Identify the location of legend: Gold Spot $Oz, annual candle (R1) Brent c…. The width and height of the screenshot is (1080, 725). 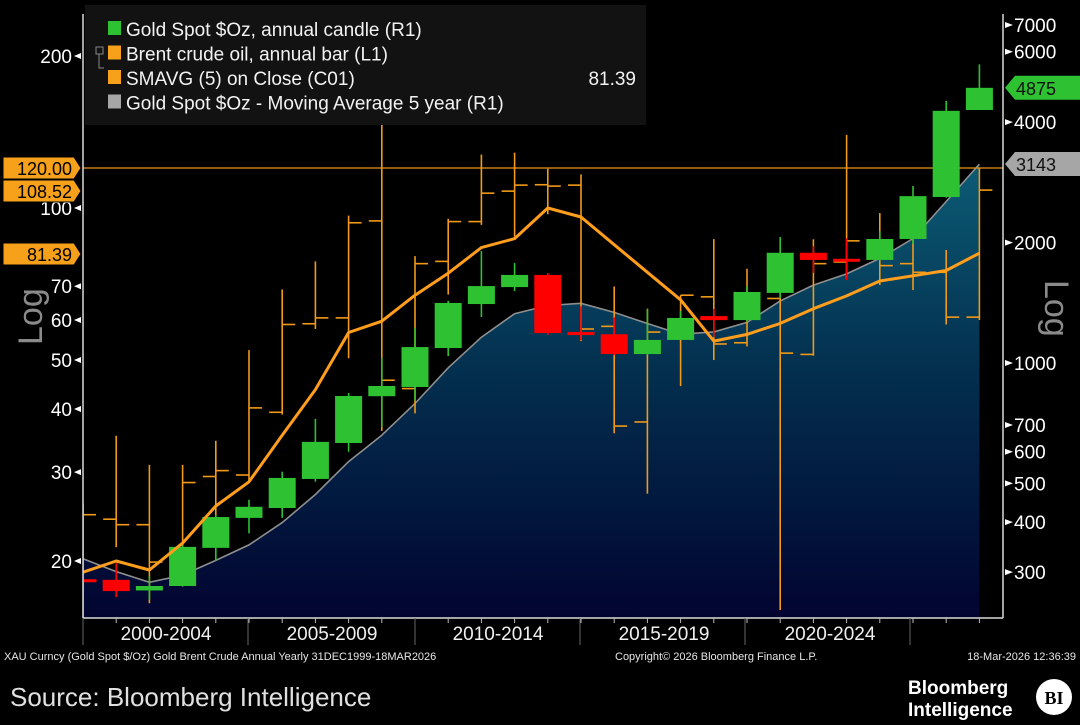
(365, 65).